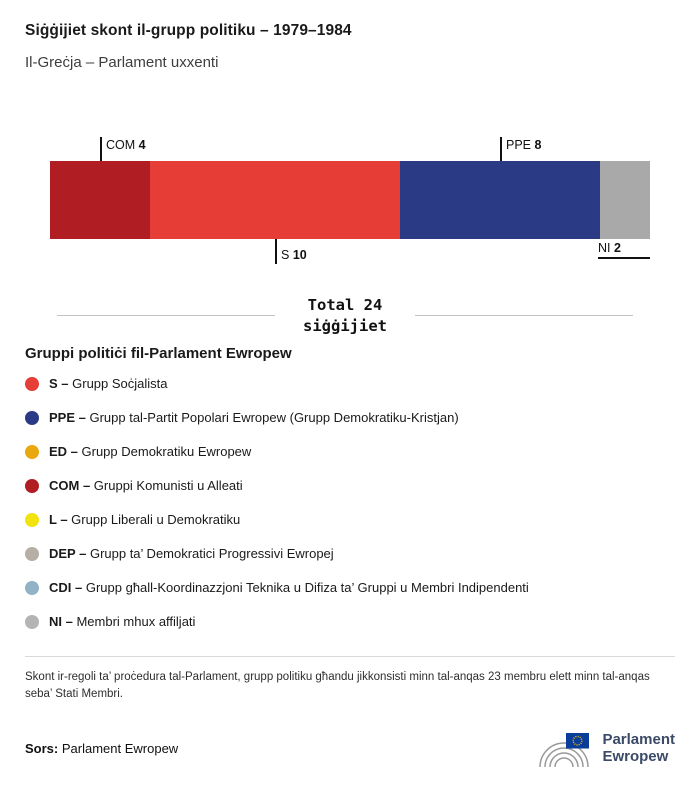  What do you see at coordinates (32, 485) in the screenshot?
I see `legend-dot-com` at bounding box center [32, 485].